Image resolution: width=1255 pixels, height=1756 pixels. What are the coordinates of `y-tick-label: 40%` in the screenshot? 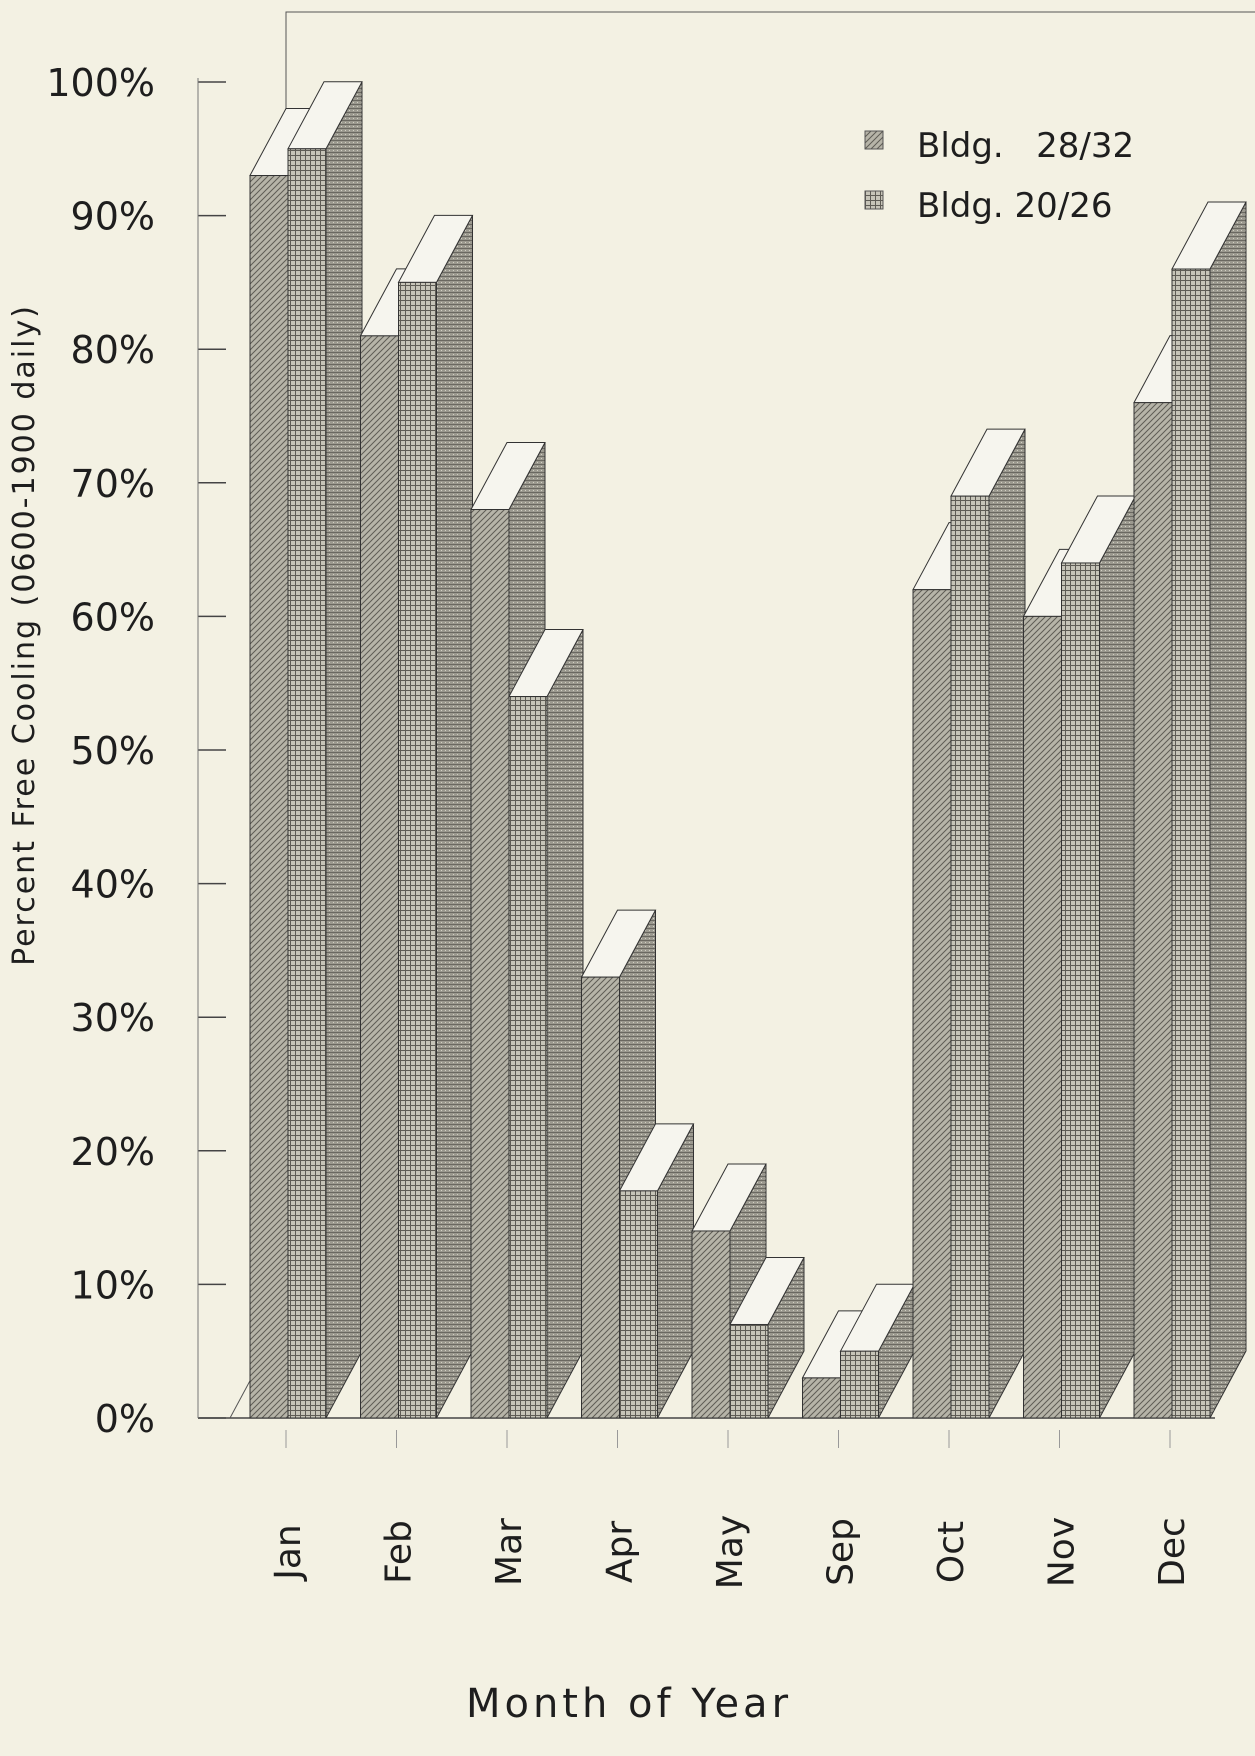 It's located at (113, 885).